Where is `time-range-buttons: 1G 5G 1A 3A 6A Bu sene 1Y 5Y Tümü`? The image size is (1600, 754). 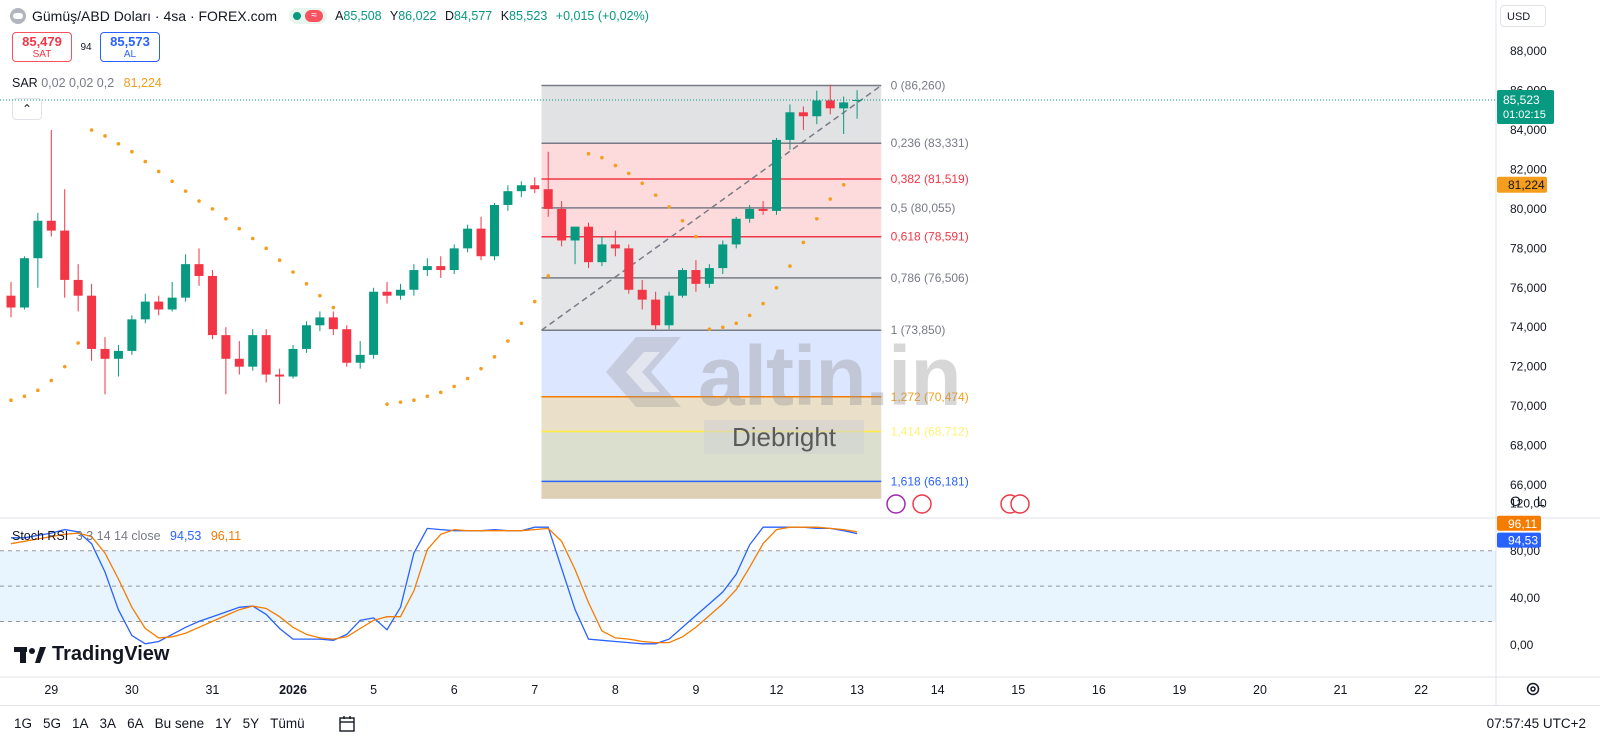
time-range-buttons: 1G 5G 1A 3A 6A Bu sene 1Y 5Y Tümü is located at coordinates (165, 723).